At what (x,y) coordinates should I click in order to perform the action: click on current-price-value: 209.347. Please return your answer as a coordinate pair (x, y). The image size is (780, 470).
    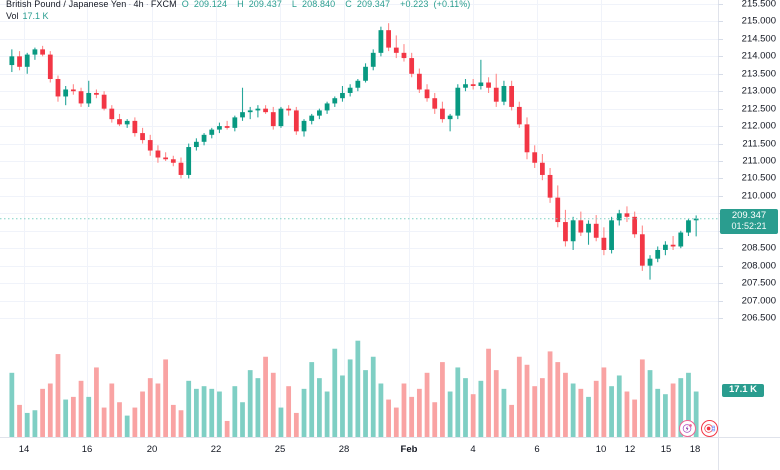
    Looking at the image, I should click on (749, 215).